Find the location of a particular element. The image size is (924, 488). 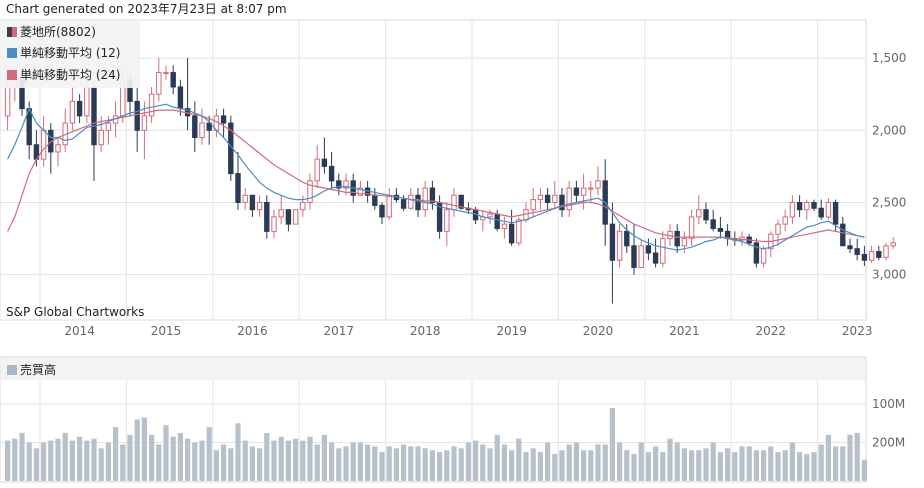

price-x-tick-label: 2015 is located at coordinates (166, 331).